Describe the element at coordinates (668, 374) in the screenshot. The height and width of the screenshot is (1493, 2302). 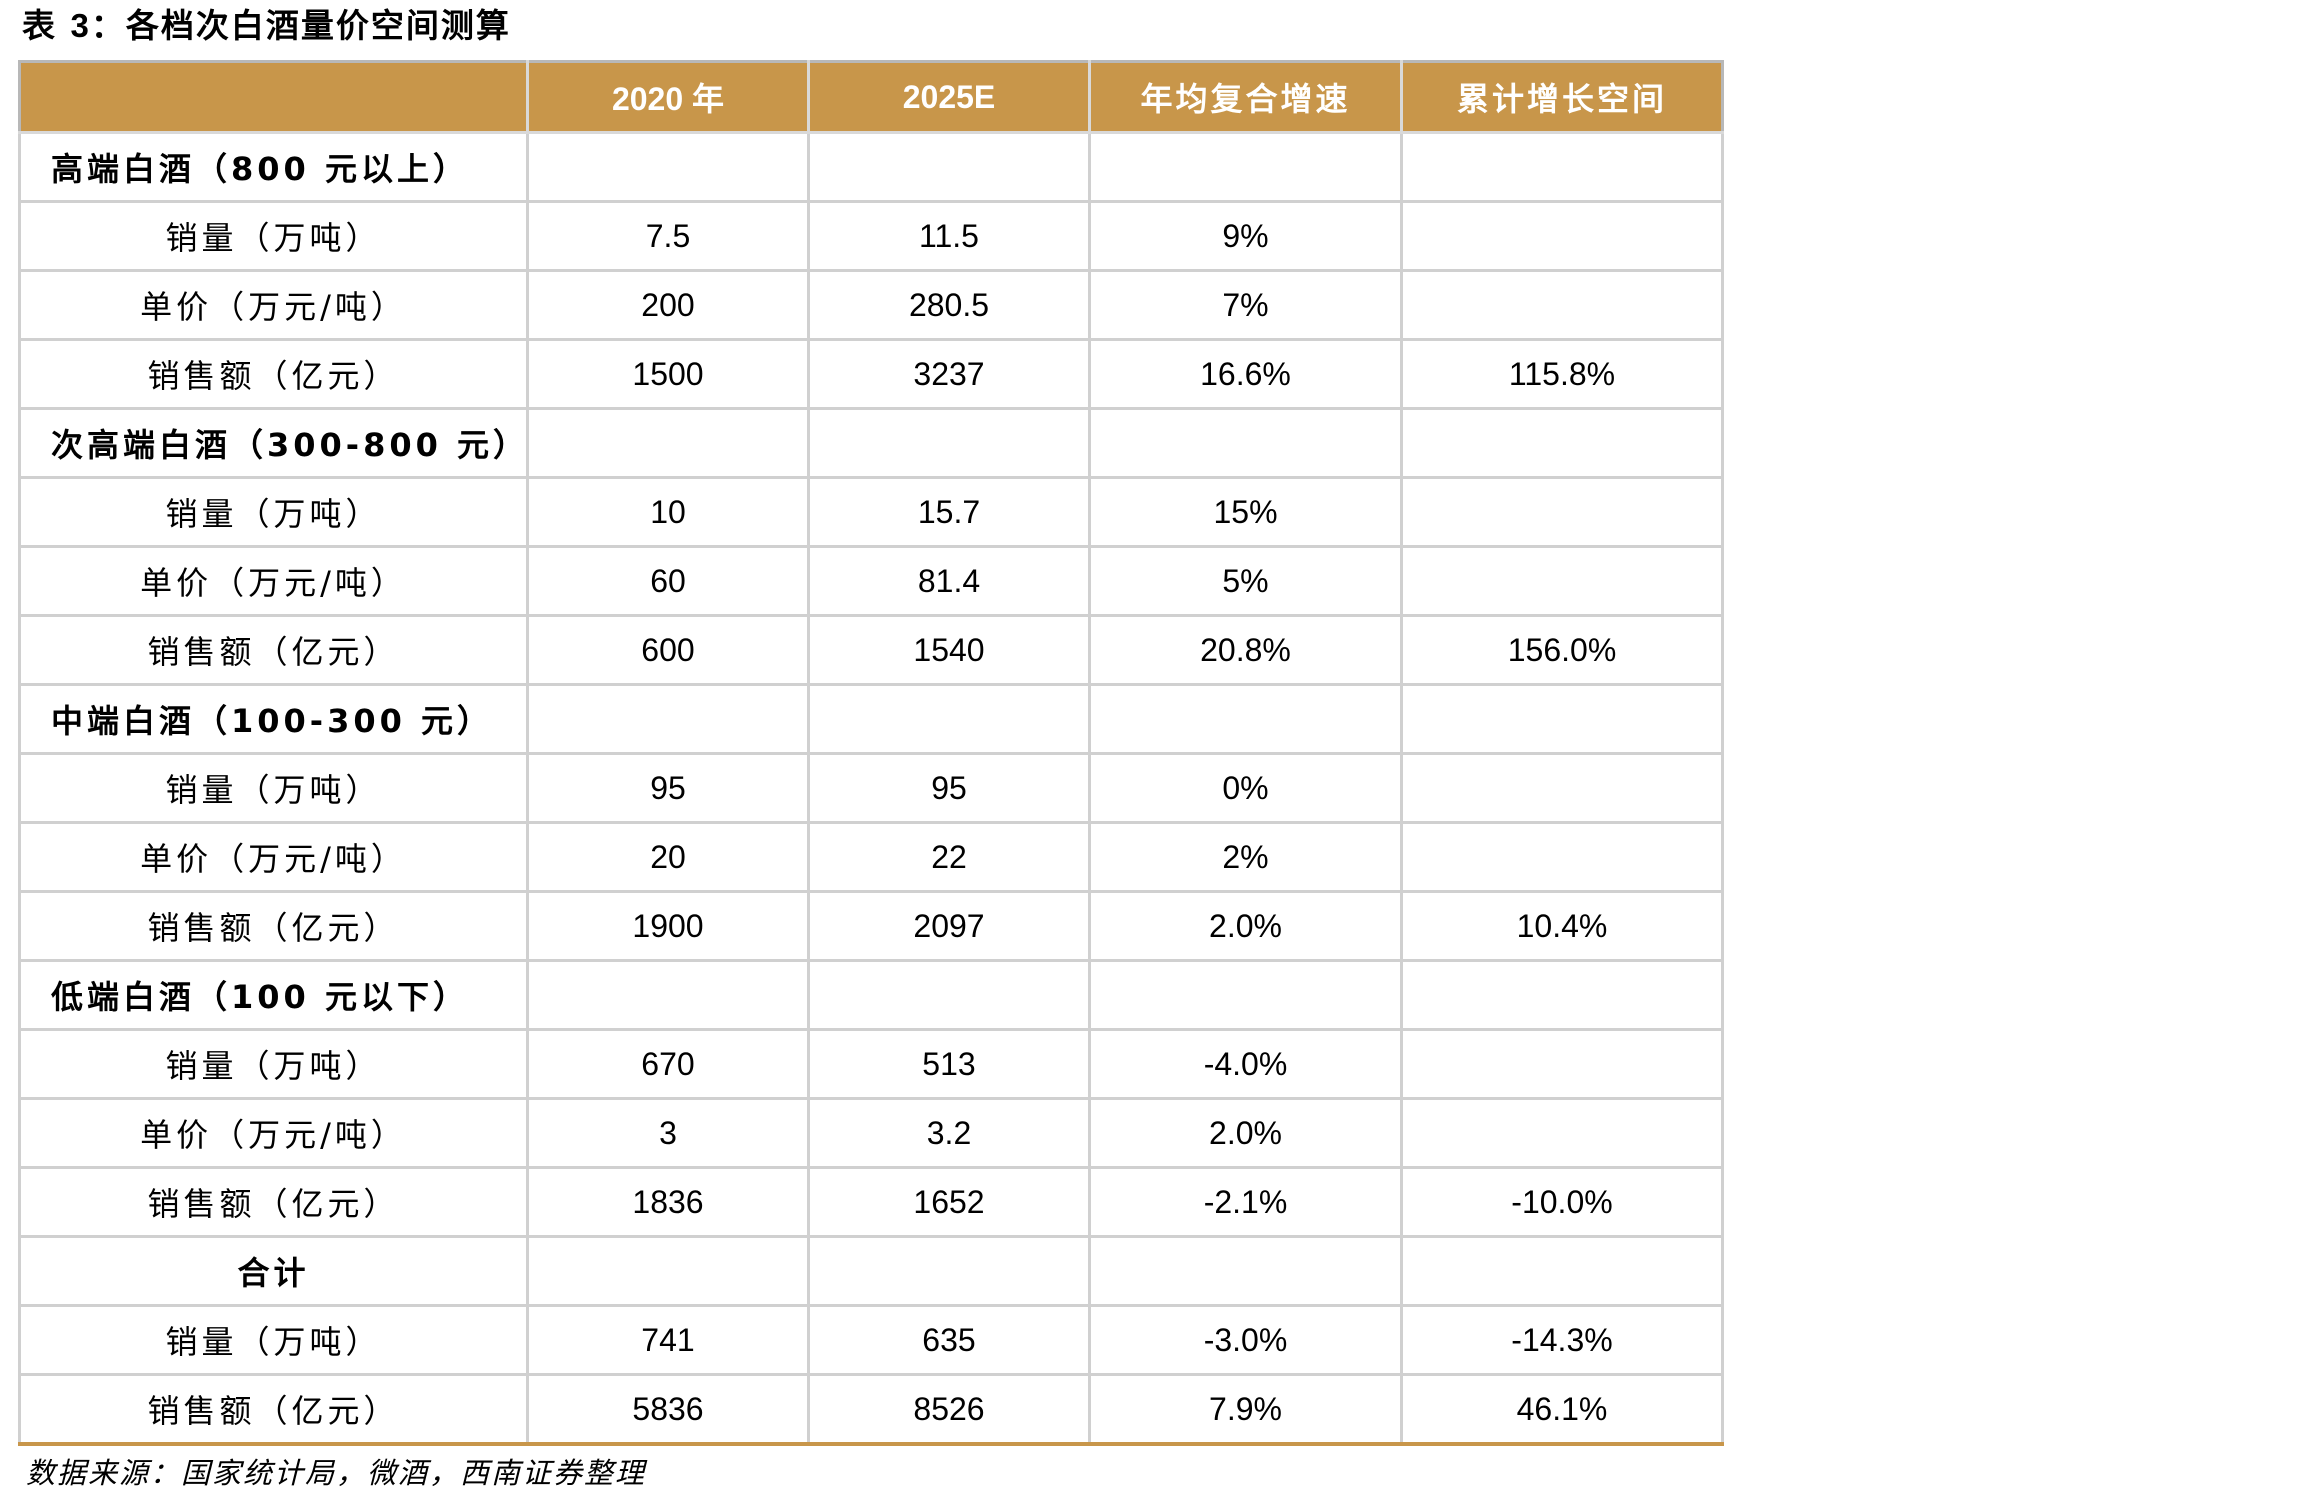
I see `value-2020-cell: 1500` at that location.